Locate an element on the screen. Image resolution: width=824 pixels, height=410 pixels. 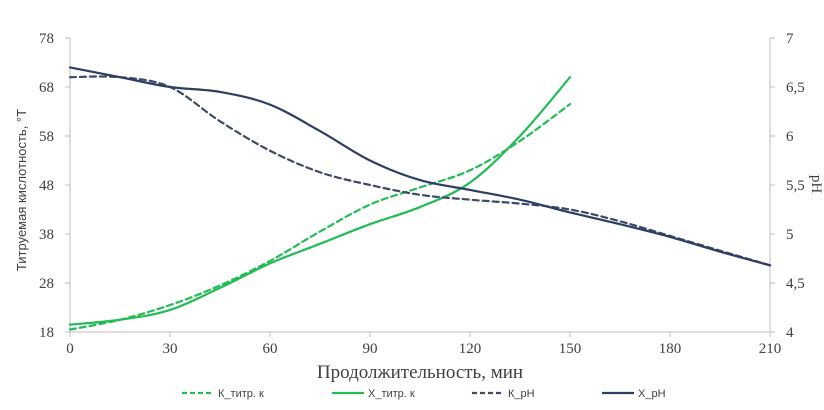
x-tick-label: 210 is located at coordinates (770, 349).